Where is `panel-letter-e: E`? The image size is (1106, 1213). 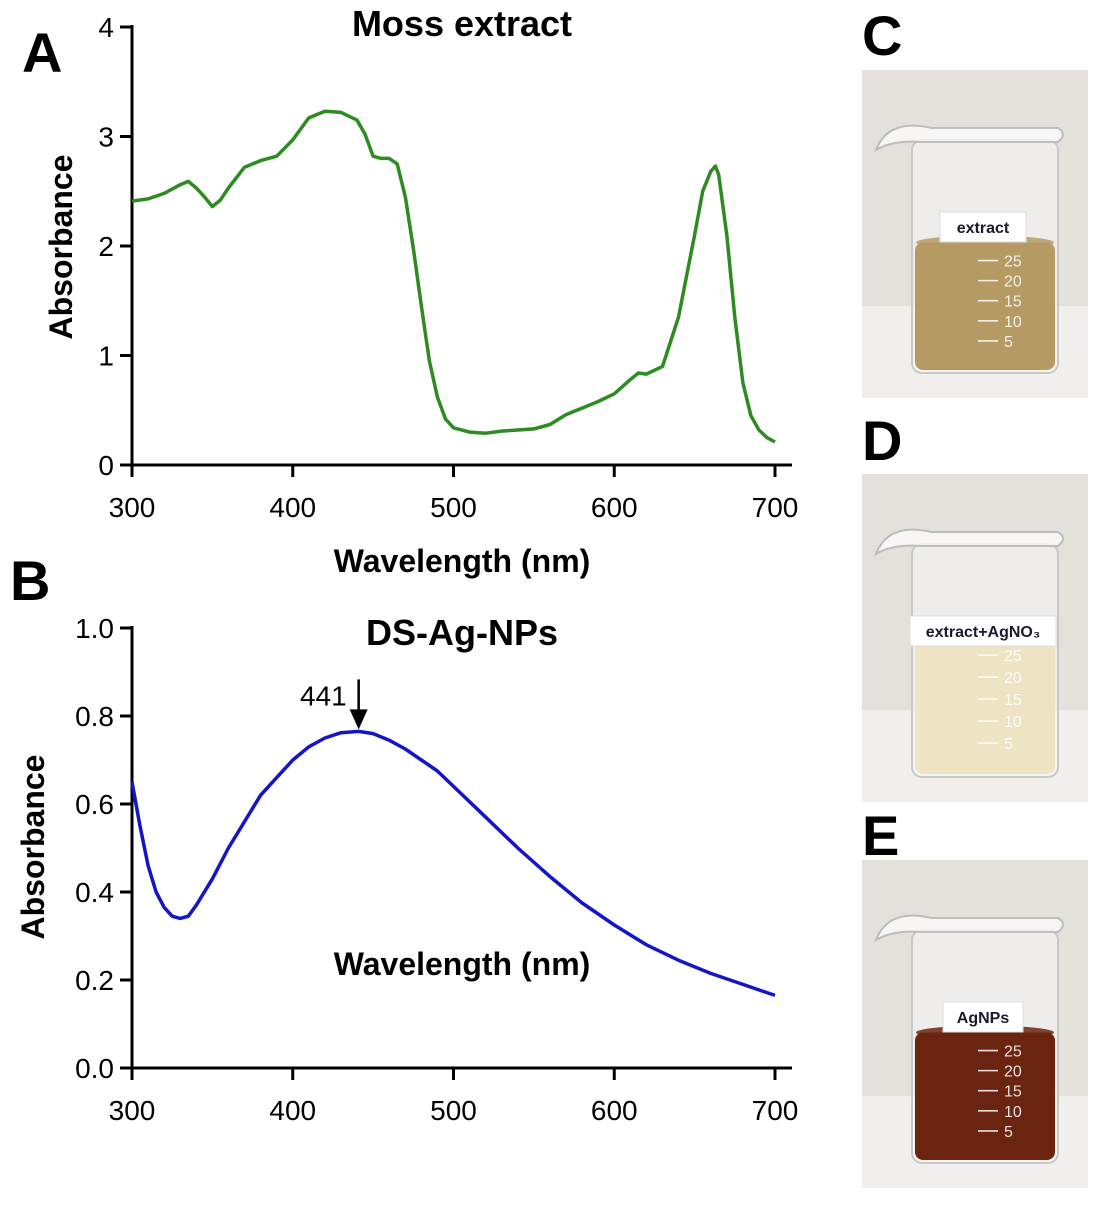
panel-letter-e: E is located at coordinates (880, 835).